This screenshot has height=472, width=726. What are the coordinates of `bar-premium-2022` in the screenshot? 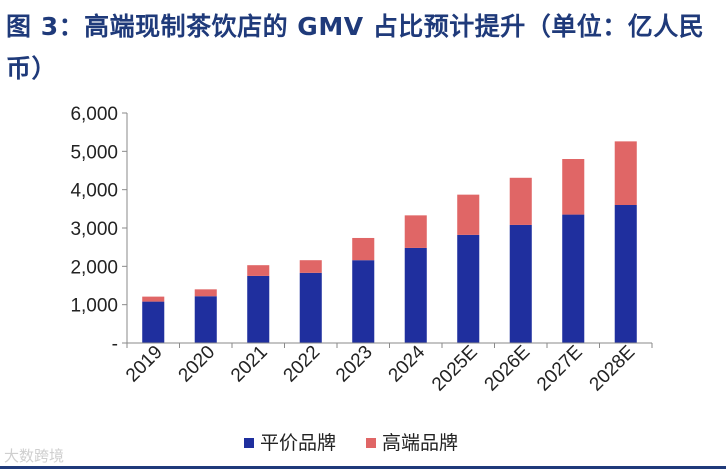 It's located at (310, 266).